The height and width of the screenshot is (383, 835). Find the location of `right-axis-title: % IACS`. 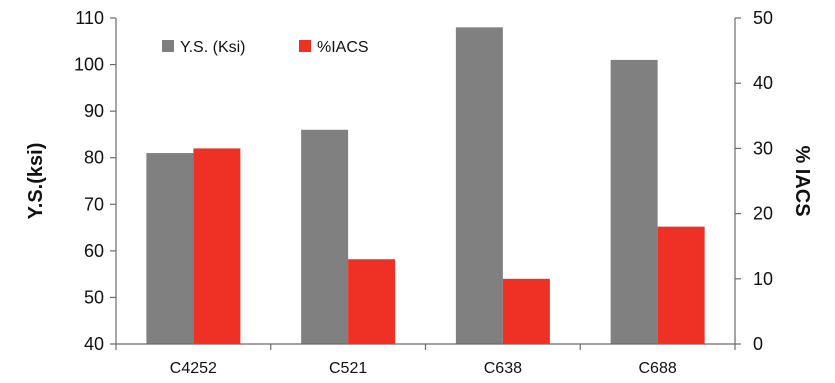

right-axis-title: % IACS is located at coordinates (802, 180).